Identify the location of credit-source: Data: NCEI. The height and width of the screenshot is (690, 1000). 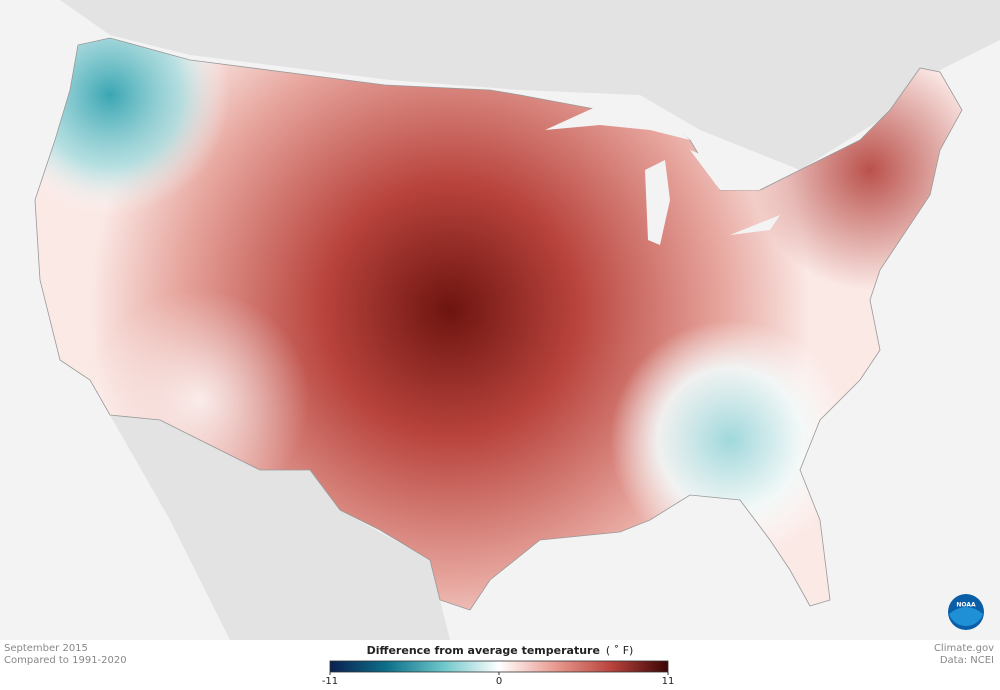
(967, 660).